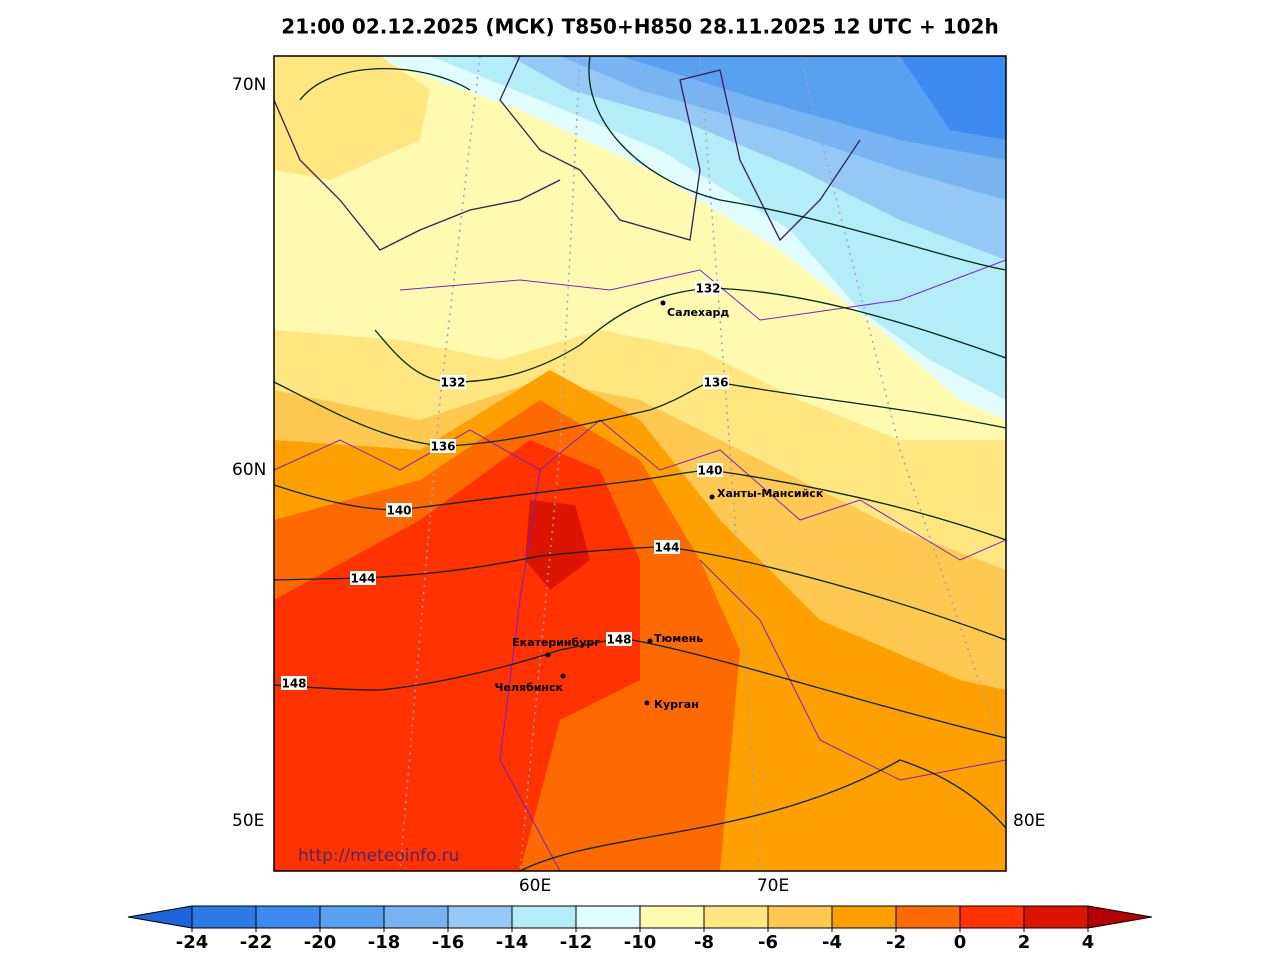 This screenshot has height=963, width=1281. What do you see at coordinates (448, 942) in the screenshot?
I see `colorbar-tick-label: -16` at bounding box center [448, 942].